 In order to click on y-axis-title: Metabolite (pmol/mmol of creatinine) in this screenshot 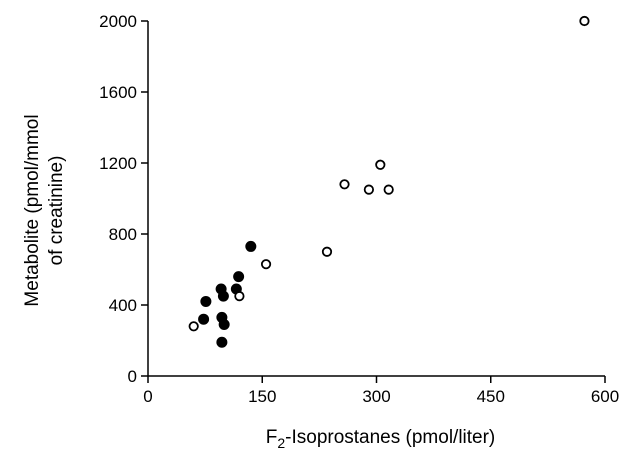, I will do `click(44, 210)`.